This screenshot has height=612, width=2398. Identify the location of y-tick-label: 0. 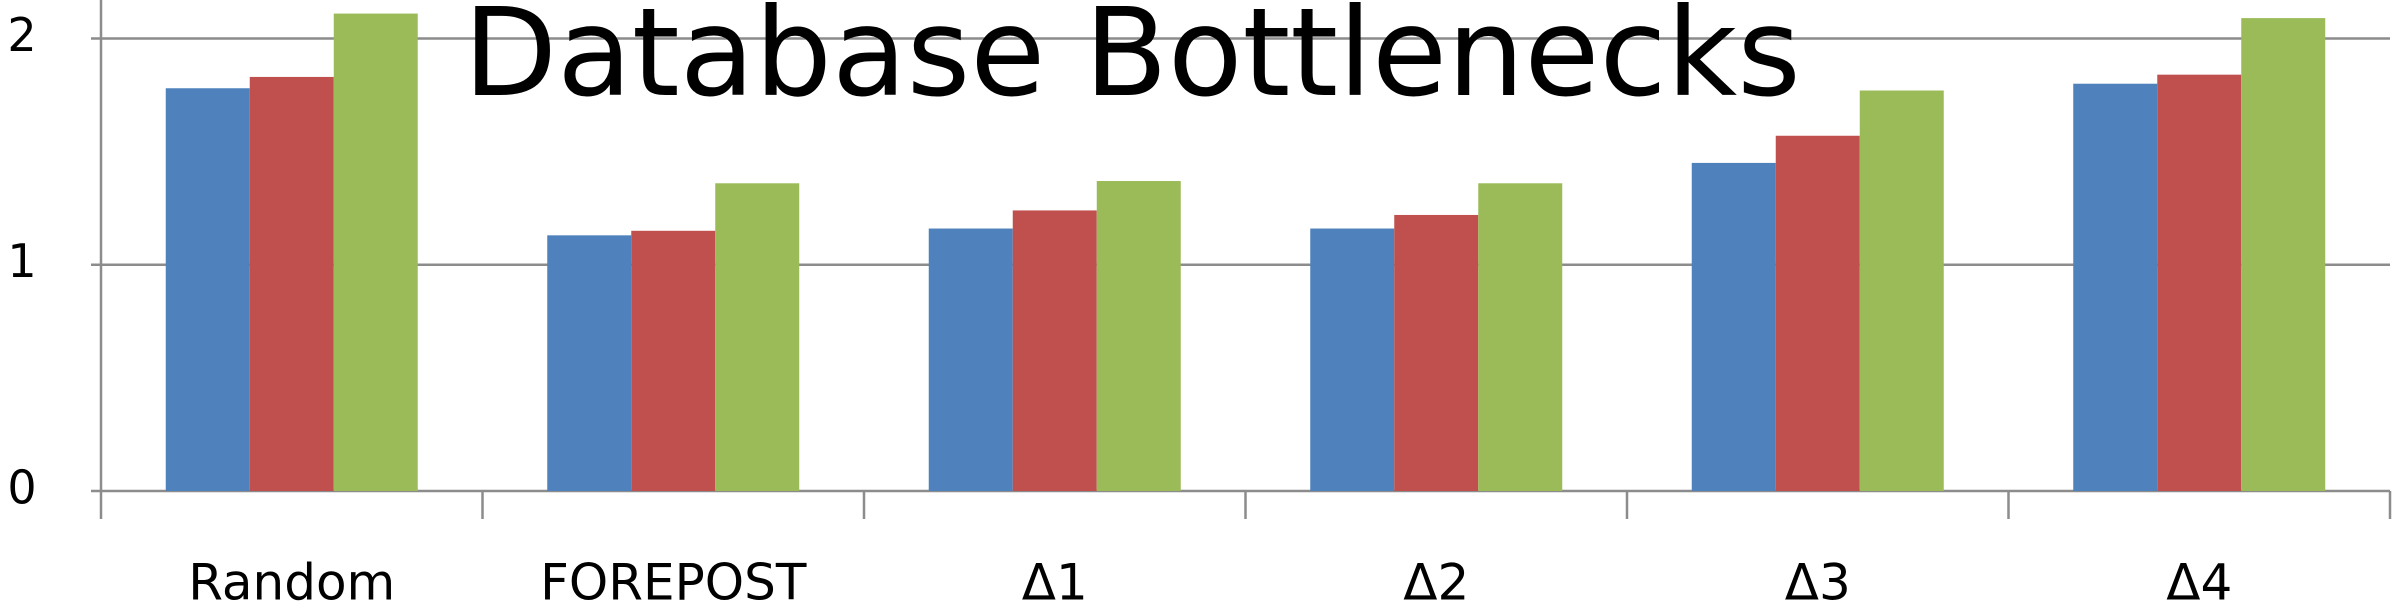
(21, 488).